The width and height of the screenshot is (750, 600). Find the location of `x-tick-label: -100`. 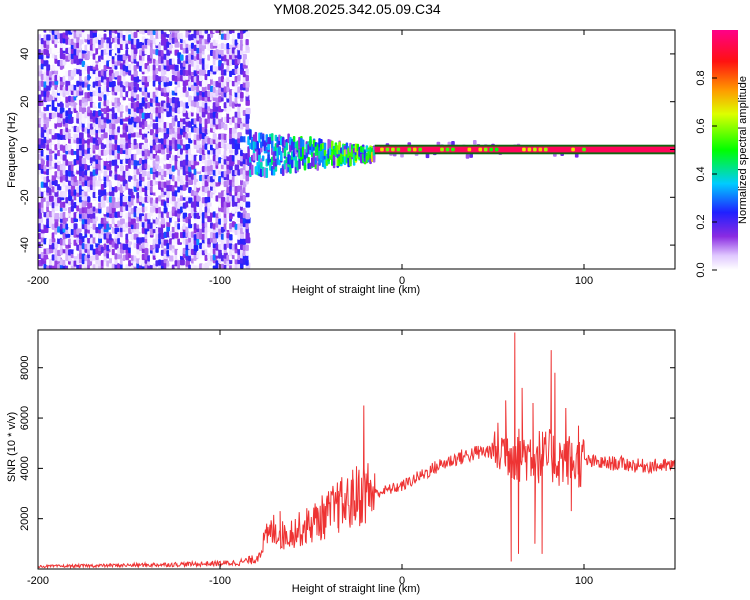

x-tick-label: -100 is located at coordinates (220, 281).